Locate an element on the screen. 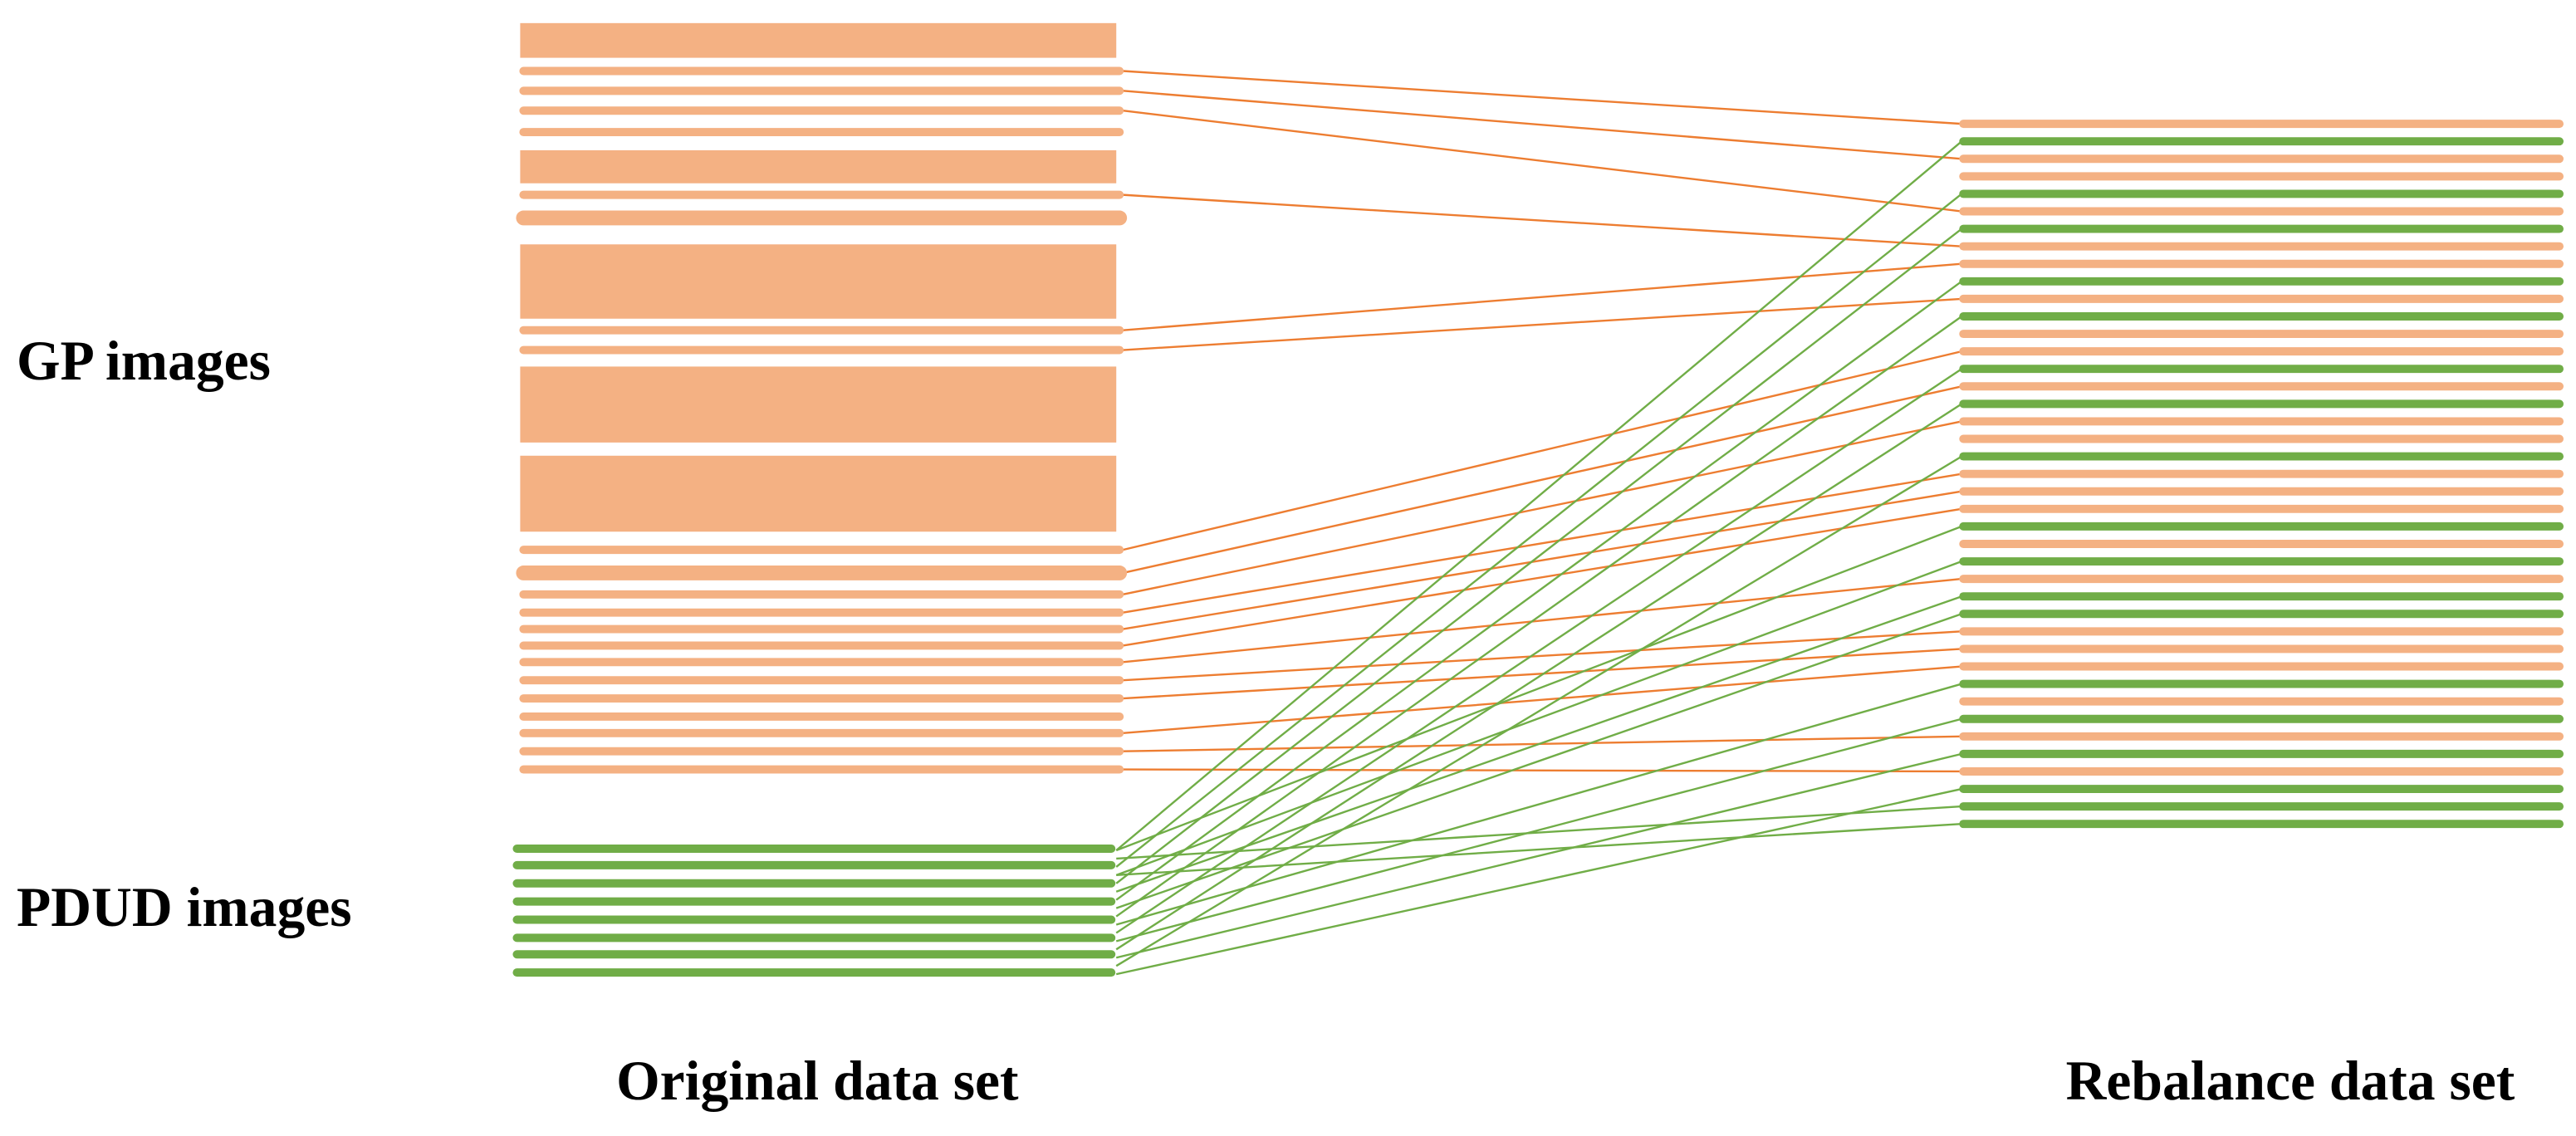 The width and height of the screenshot is (2576, 1136). rebalance-label: Rebalance data set is located at coordinates (2290, 1081).